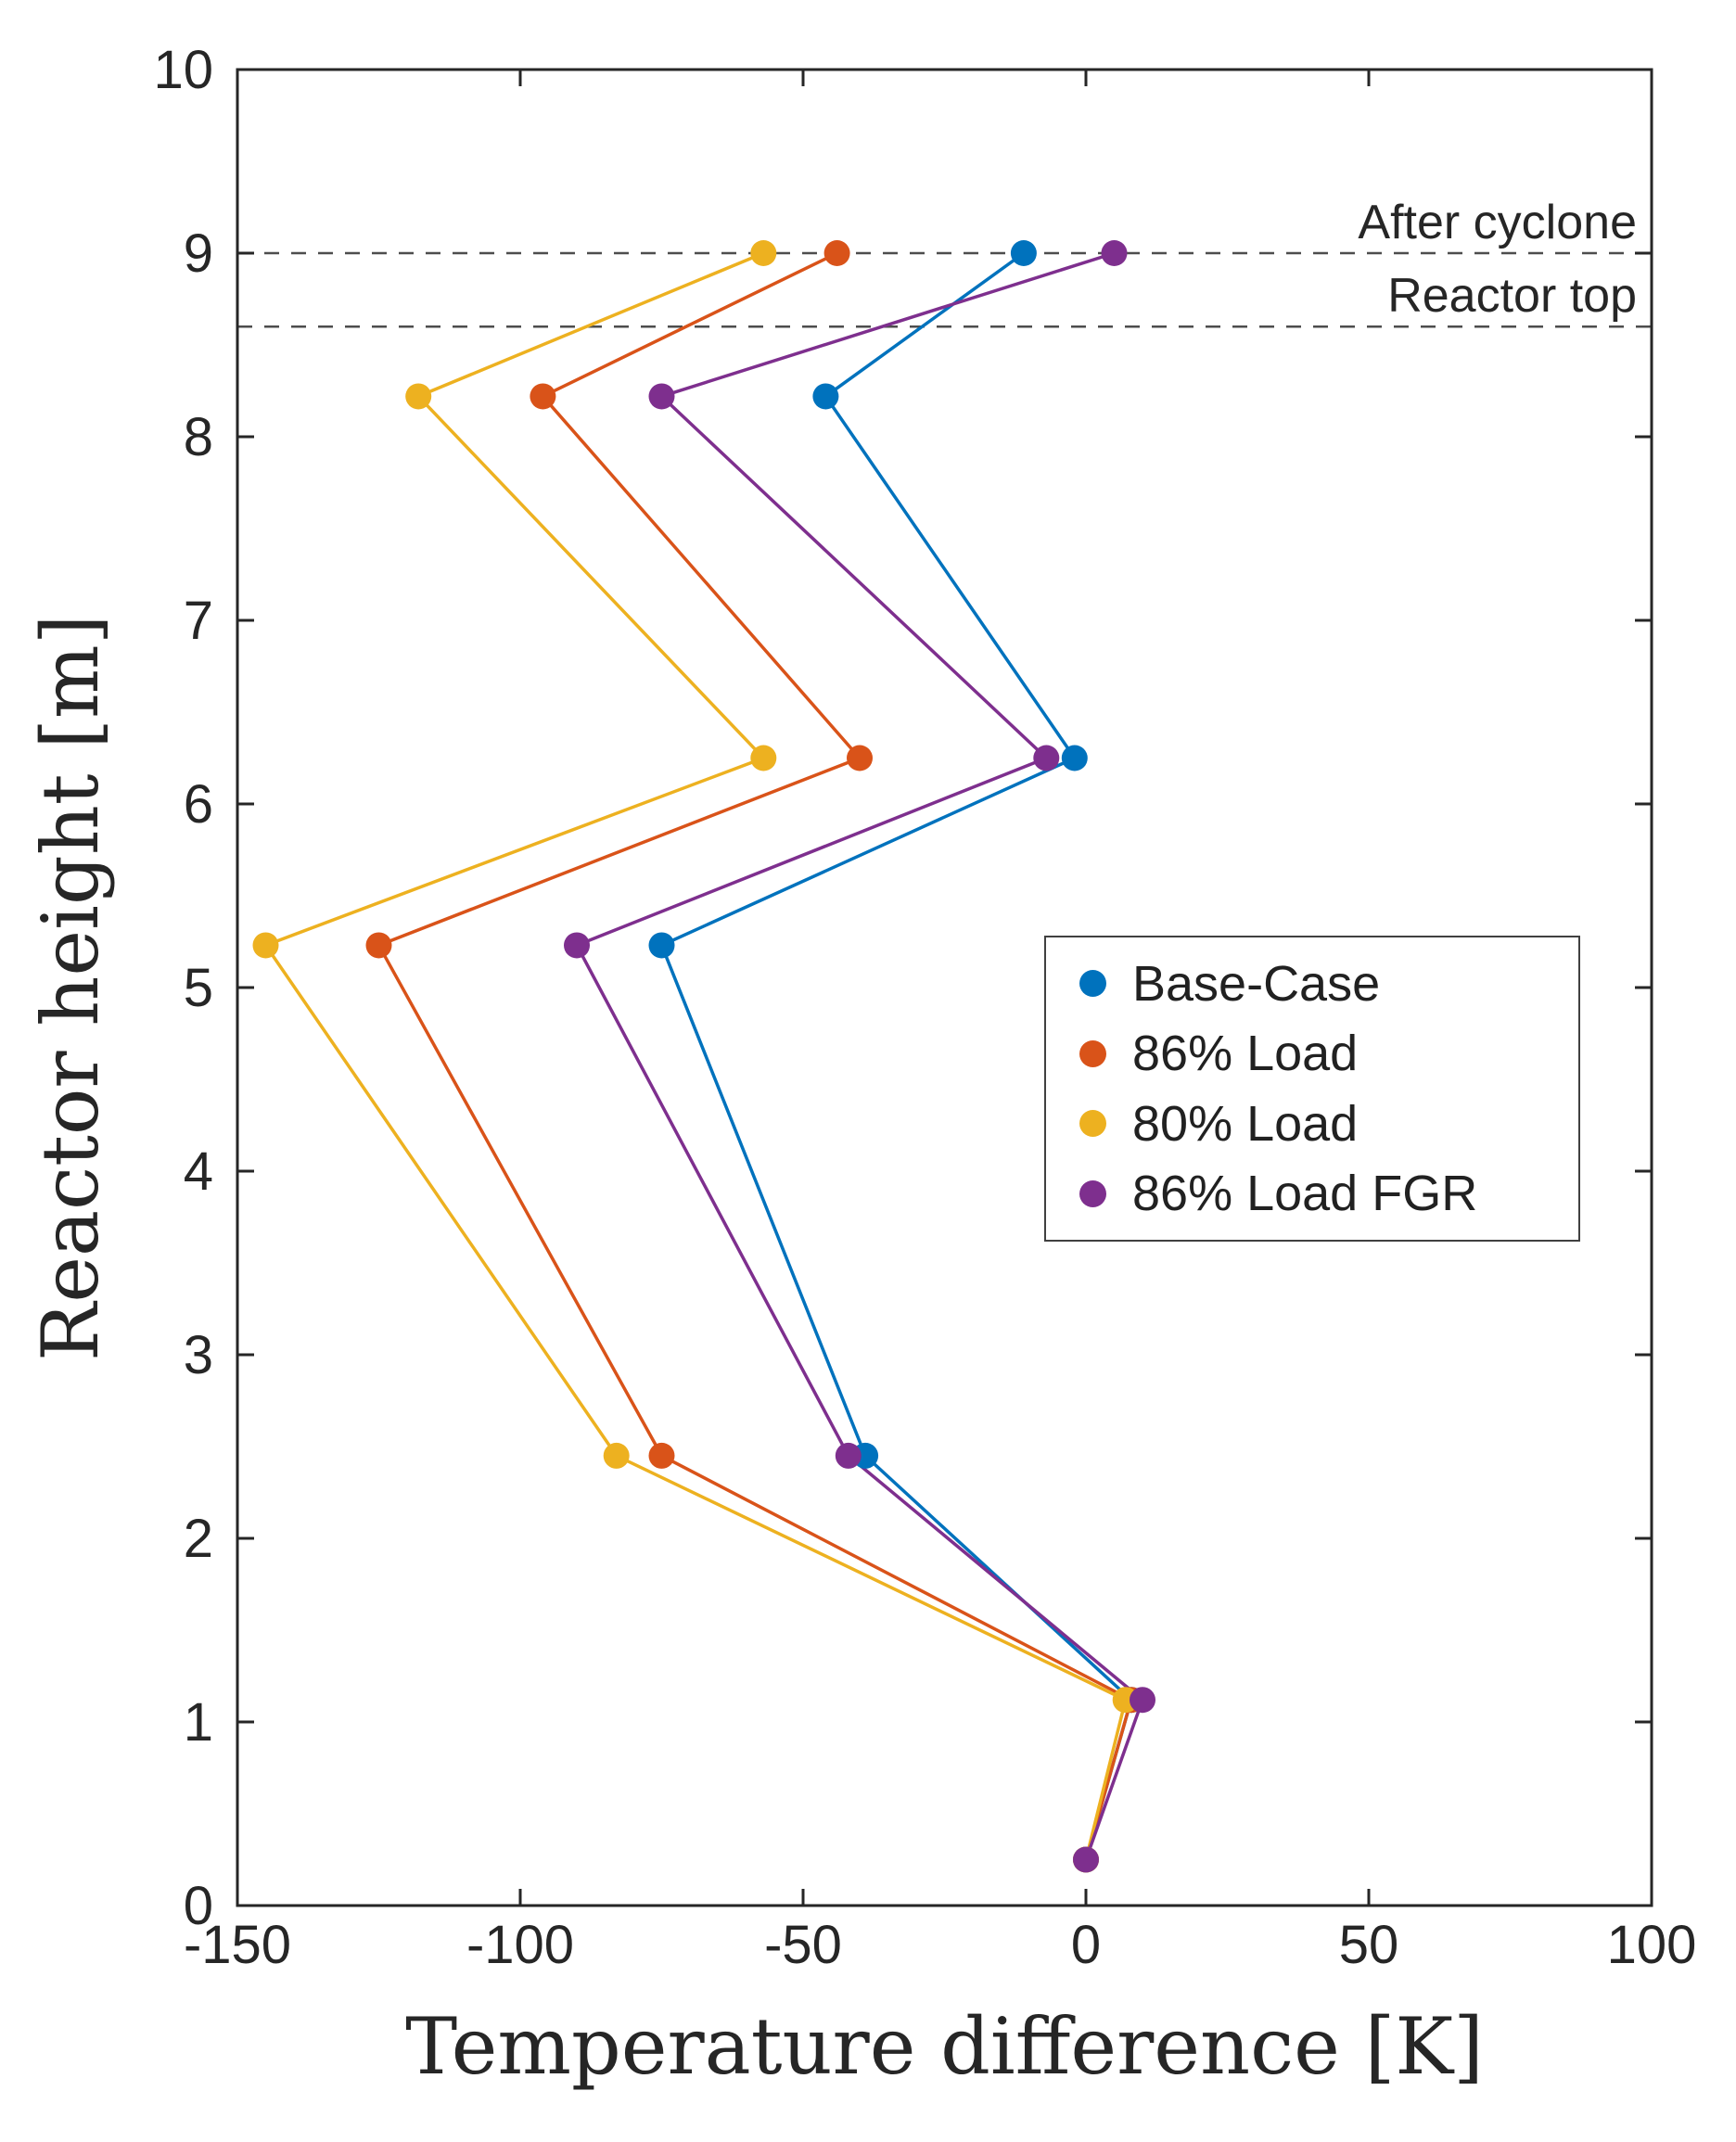 This screenshot has width=1736, height=2142. Describe the element at coordinates (1369, 1945) in the screenshot. I see `x-tick-label: 50` at that location.